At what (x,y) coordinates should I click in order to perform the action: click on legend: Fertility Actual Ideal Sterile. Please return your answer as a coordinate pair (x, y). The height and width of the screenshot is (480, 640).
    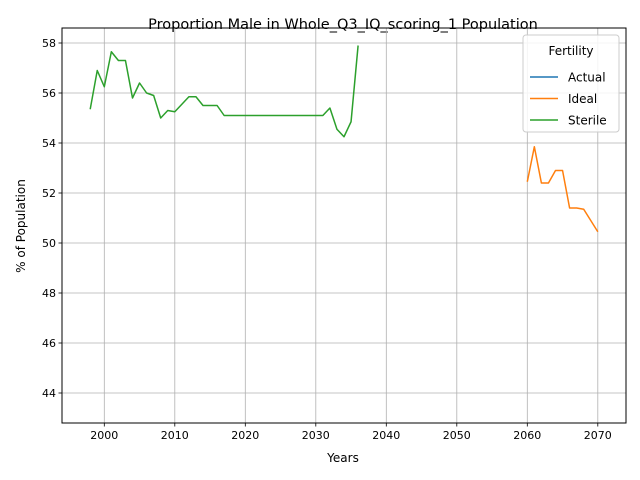
    Looking at the image, I should click on (571, 83).